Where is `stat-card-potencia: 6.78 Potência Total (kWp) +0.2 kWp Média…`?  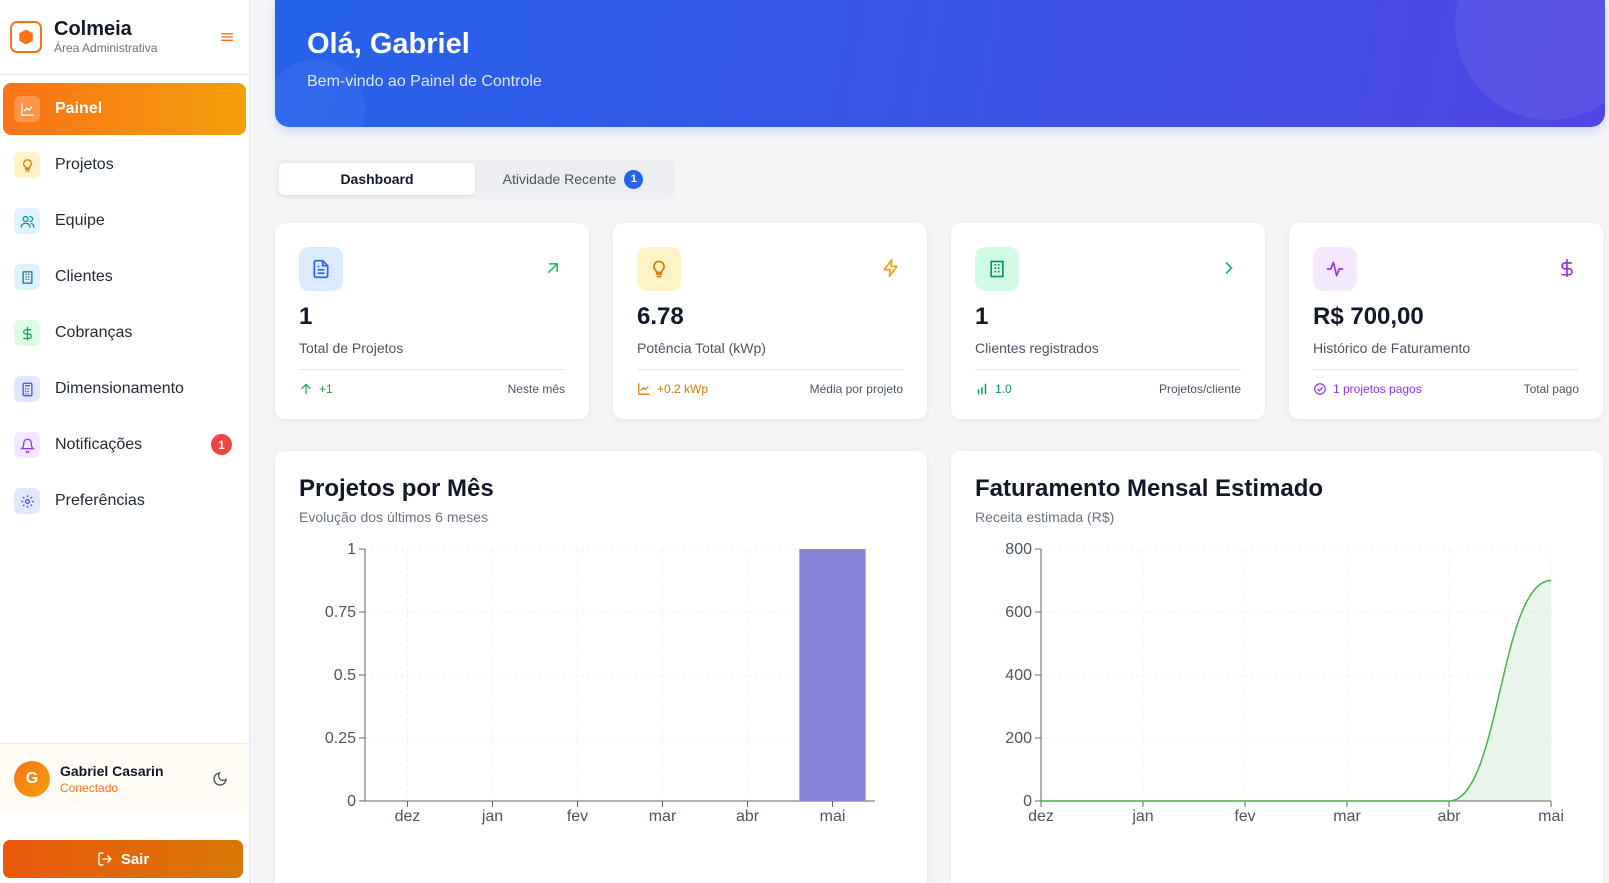 stat-card-potencia: 6.78 Potência Total (kWp) +0.2 kWp Média… is located at coordinates (770, 321).